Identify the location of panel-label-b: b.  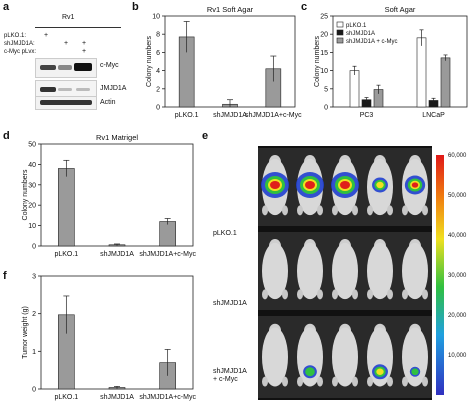
(135, 7).